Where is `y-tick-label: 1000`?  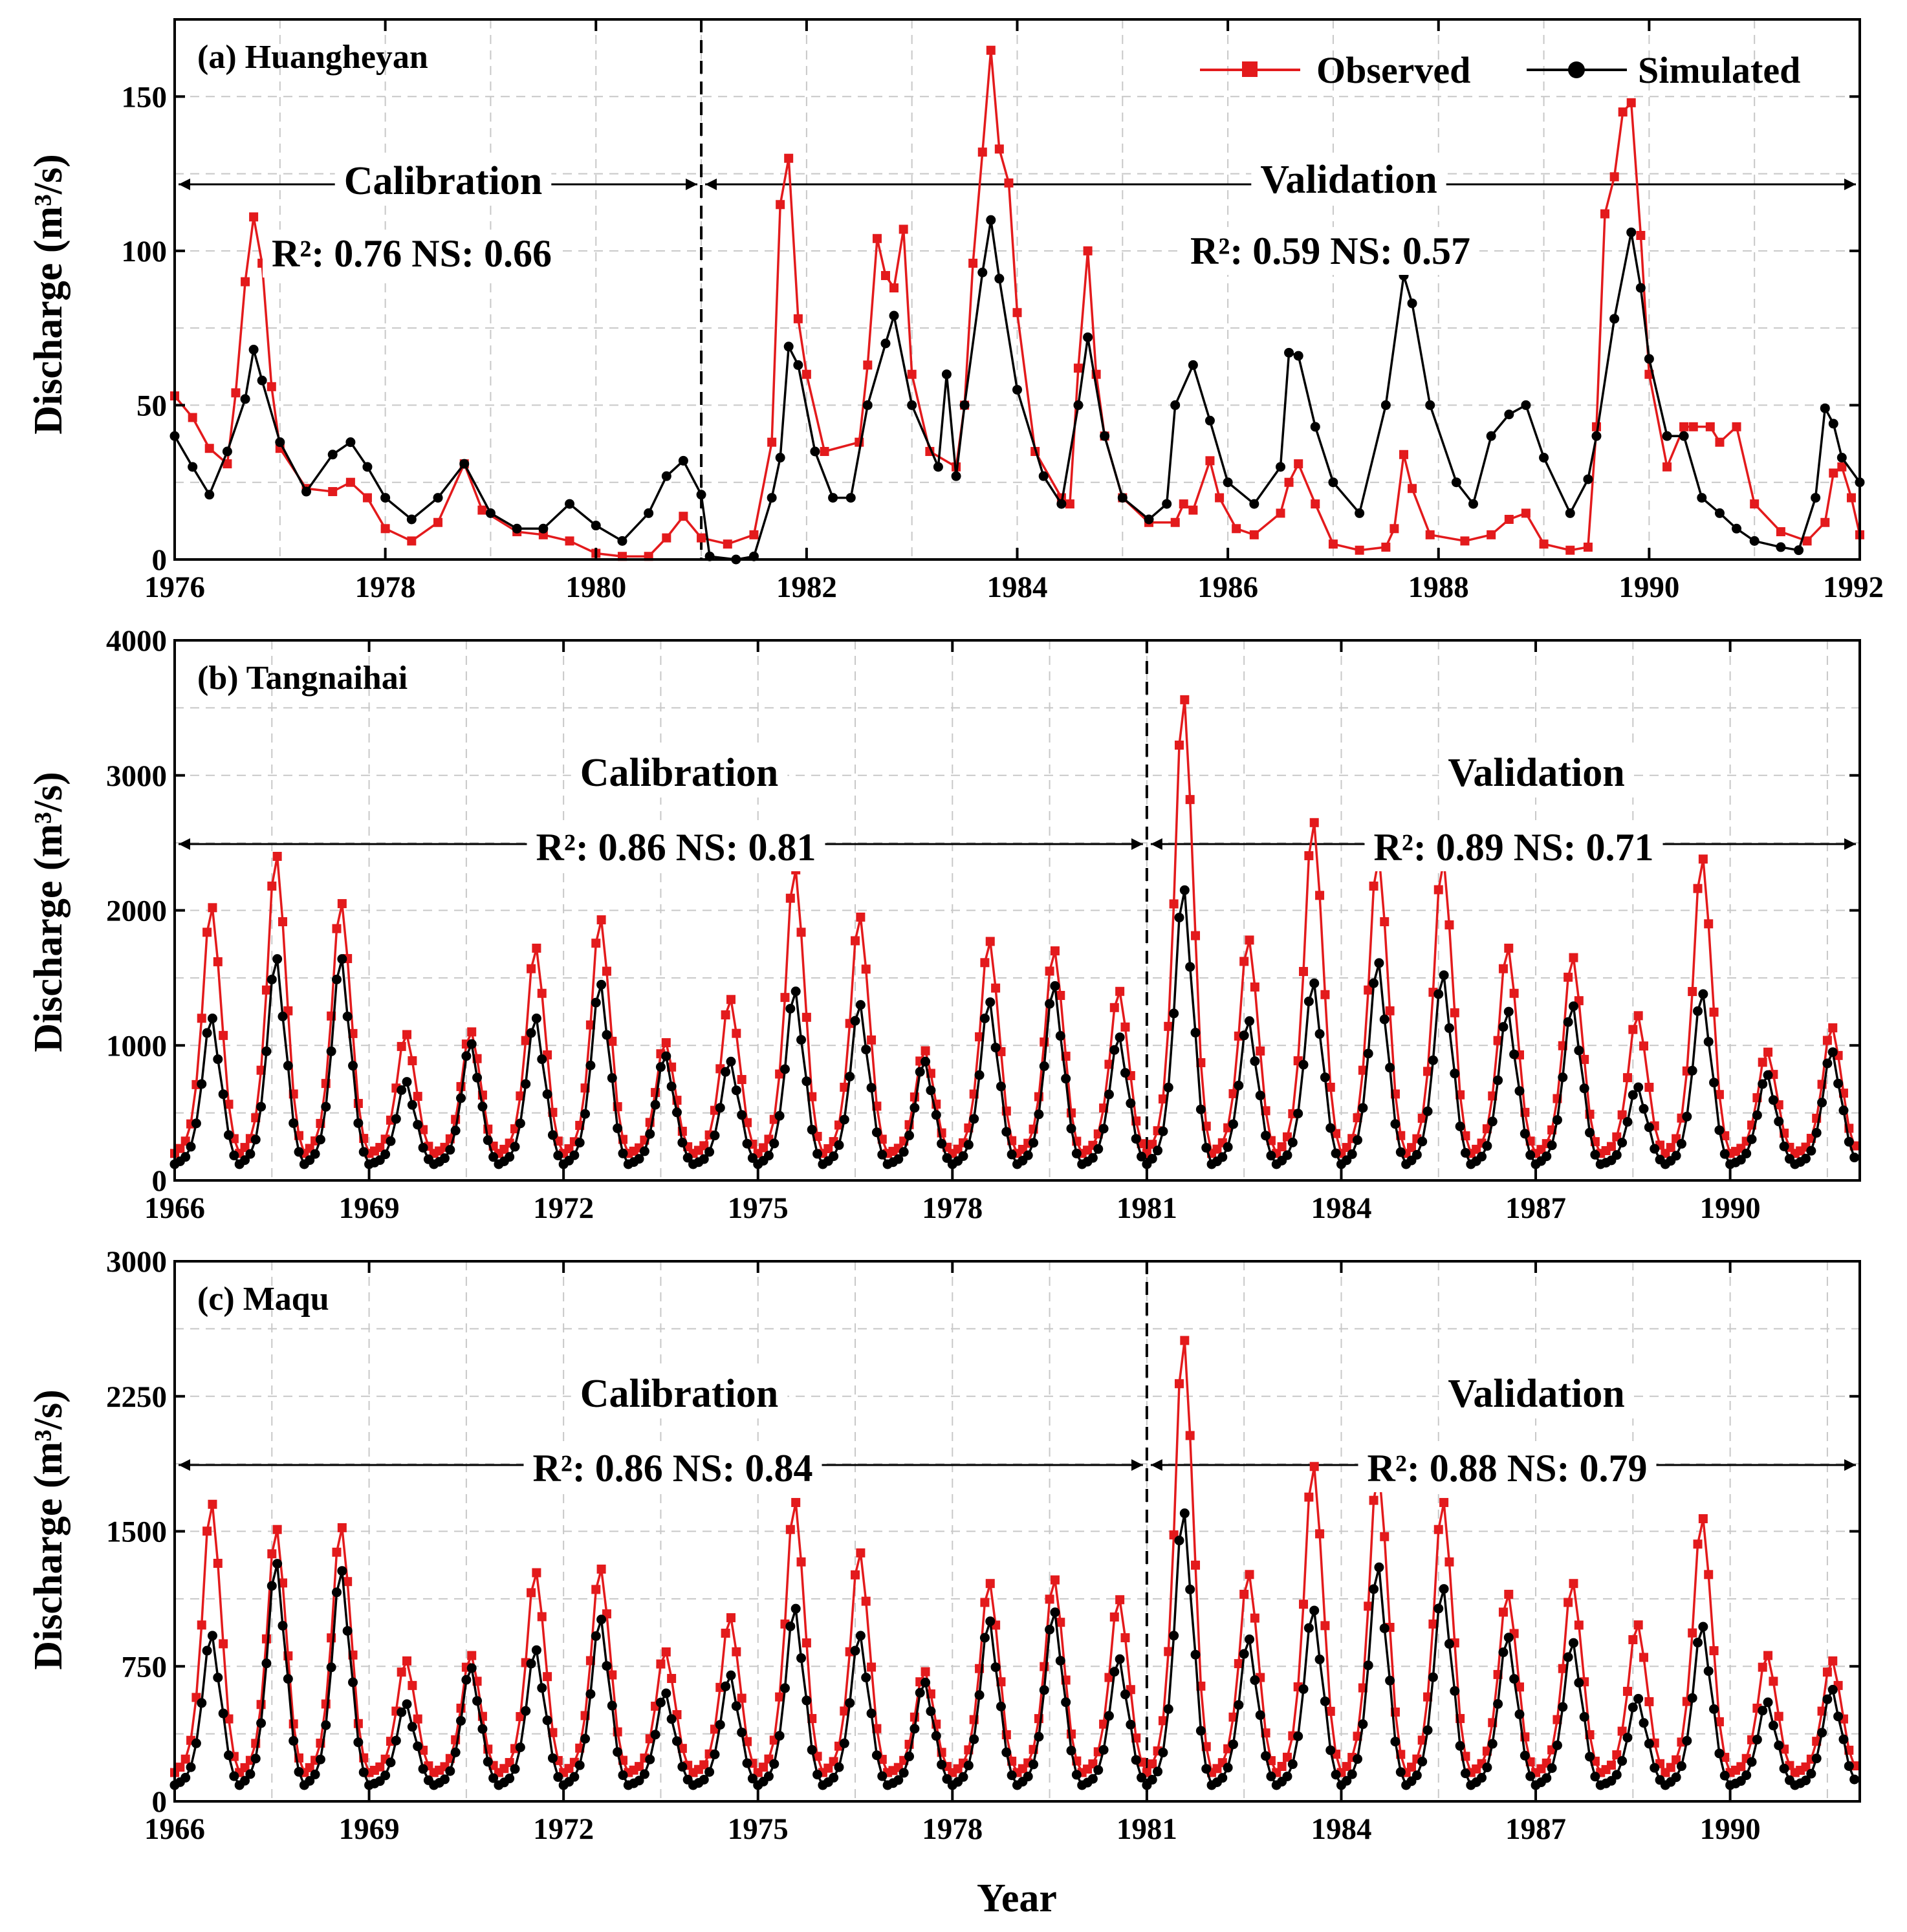
y-tick-label: 1000 is located at coordinates (136, 1046).